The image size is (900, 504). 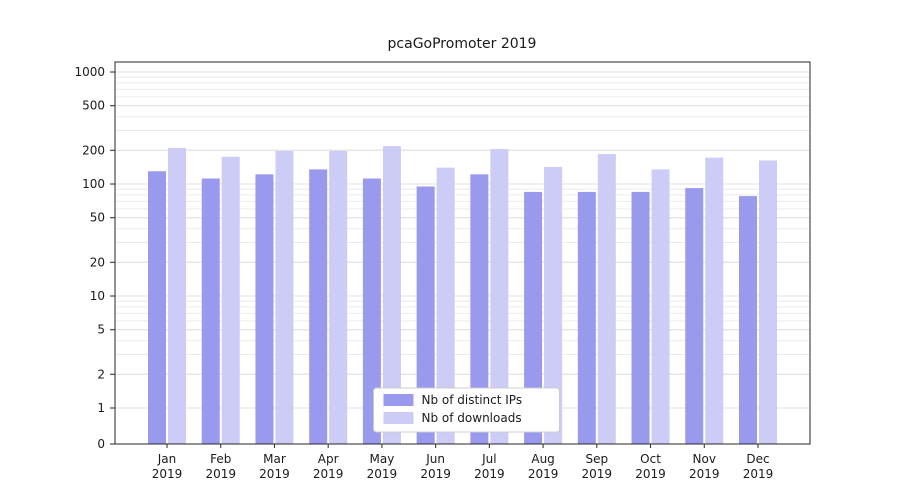 What do you see at coordinates (606, 299) in the screenshot?
I see `bar-downloads-sep` at bounding box center [606, 299].